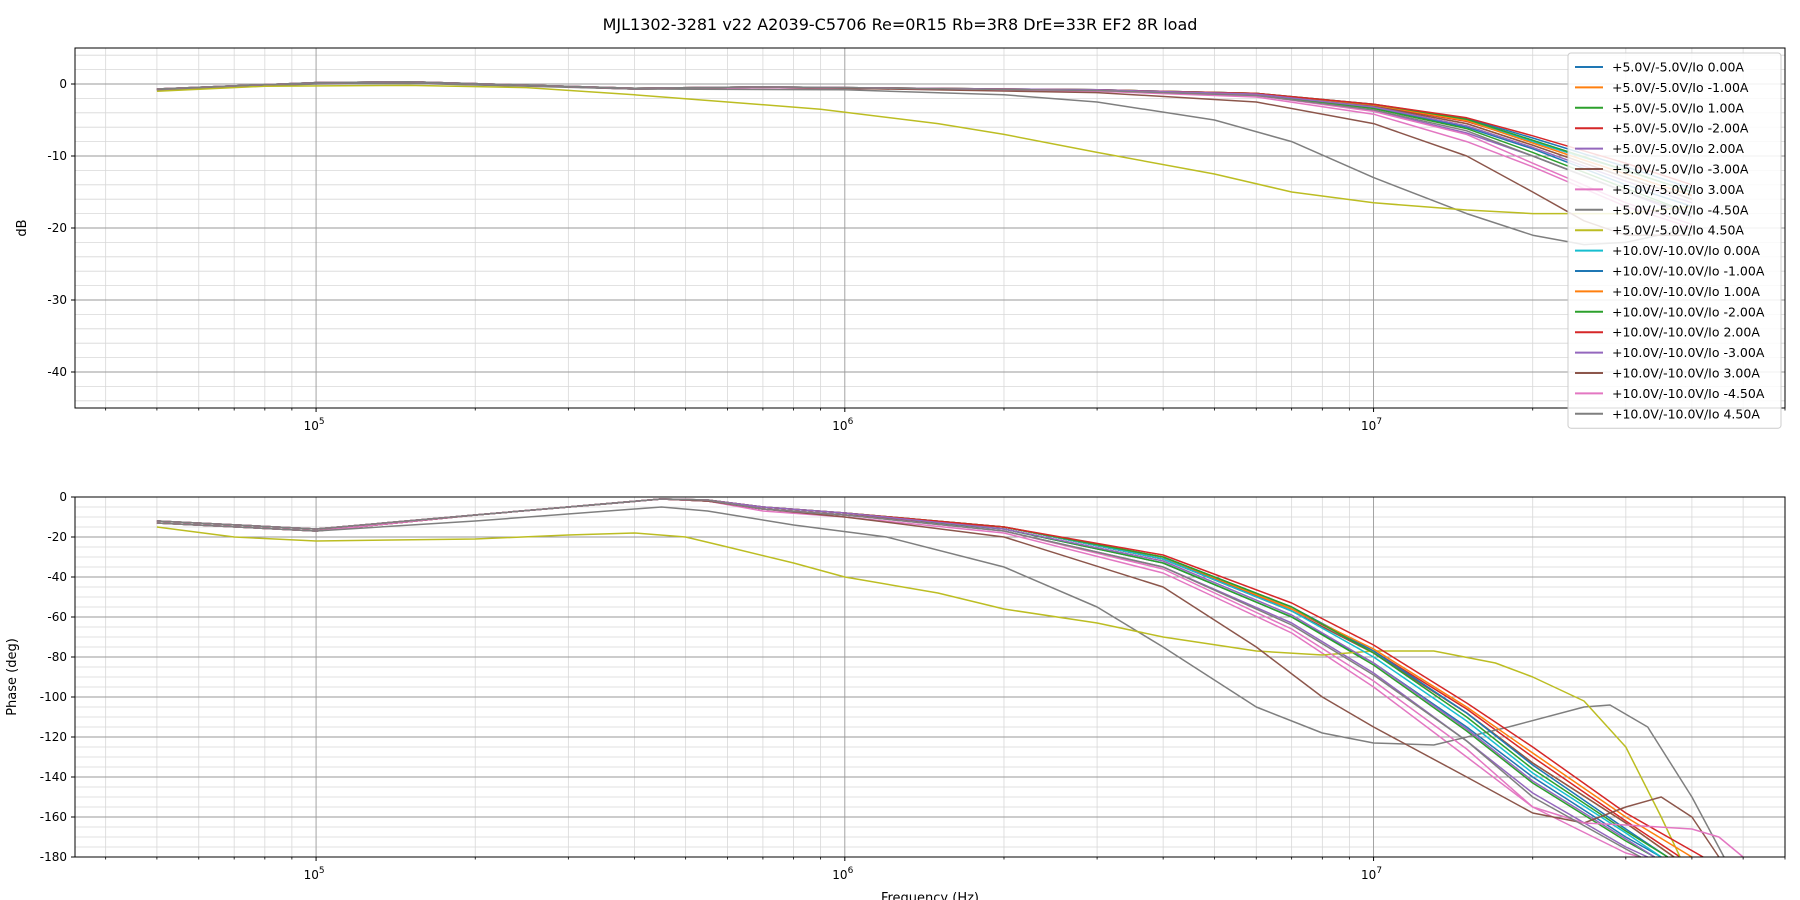  I want to click on legend-entry: +10.0V/-10.0V/Io 2.00A, so click(1686, 332).